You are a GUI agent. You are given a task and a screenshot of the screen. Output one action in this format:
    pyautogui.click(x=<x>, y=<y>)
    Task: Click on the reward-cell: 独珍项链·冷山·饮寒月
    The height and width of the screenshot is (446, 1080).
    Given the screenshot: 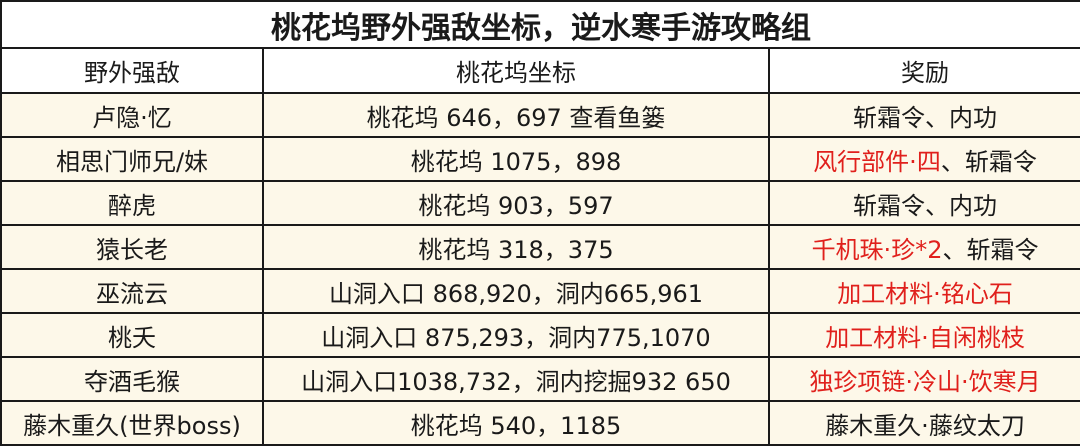 What is the action you would take?
    pyautogui.click(x=923, y=379)
    